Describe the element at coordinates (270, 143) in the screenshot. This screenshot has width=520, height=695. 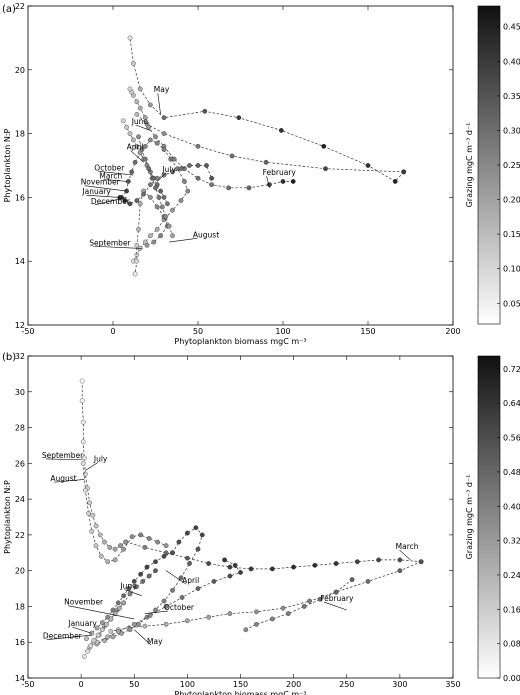
I see `series-line` at that location.